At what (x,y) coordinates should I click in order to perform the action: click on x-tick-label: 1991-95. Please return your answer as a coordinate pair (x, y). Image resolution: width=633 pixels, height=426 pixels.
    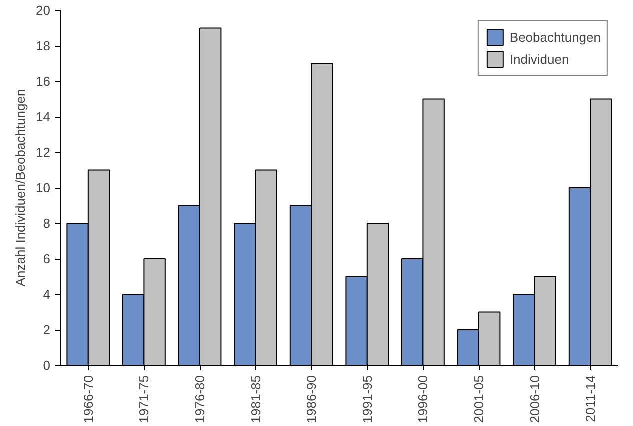
    Looking at the image, I should click on (367, 399).